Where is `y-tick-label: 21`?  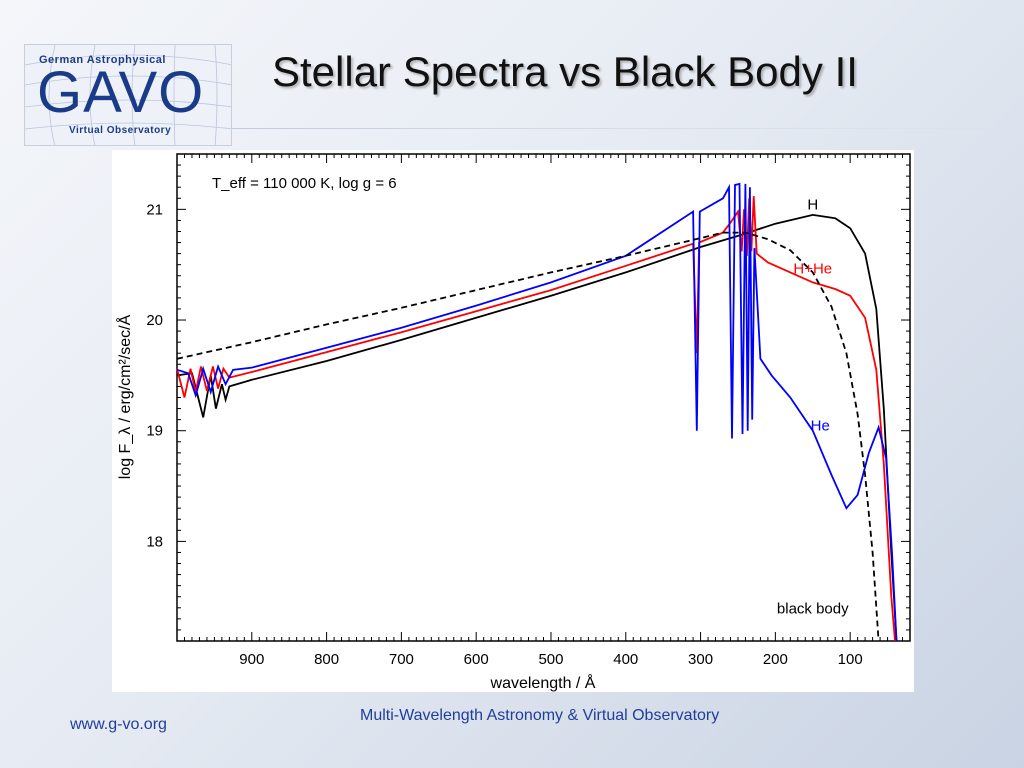 y-tick-label: 21 is located at coordinates (154, 209).